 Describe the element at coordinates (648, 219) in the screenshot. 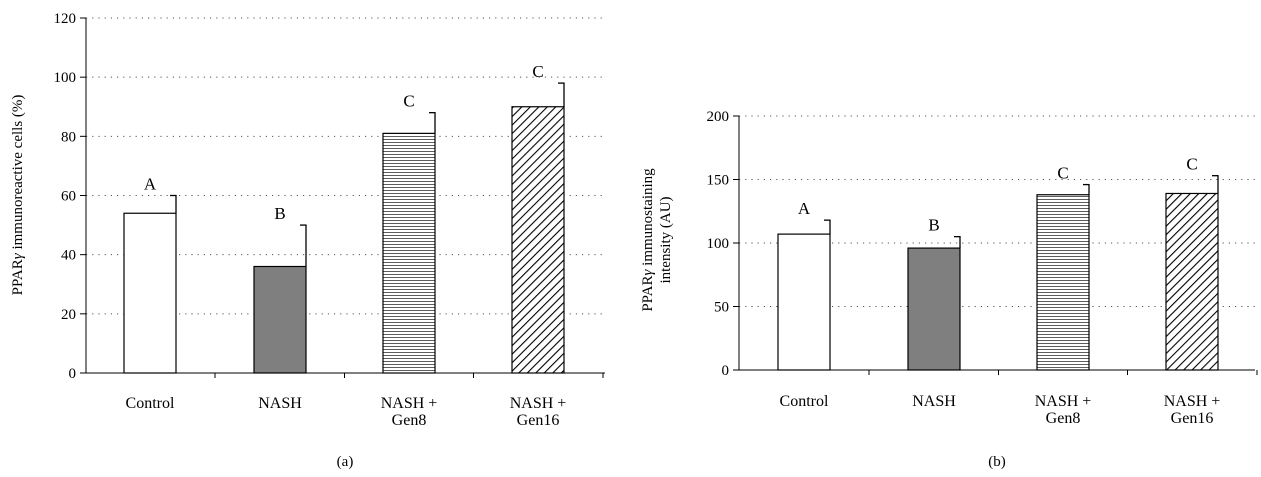

I see `y-axis-label-part: immunostaining` at that location.